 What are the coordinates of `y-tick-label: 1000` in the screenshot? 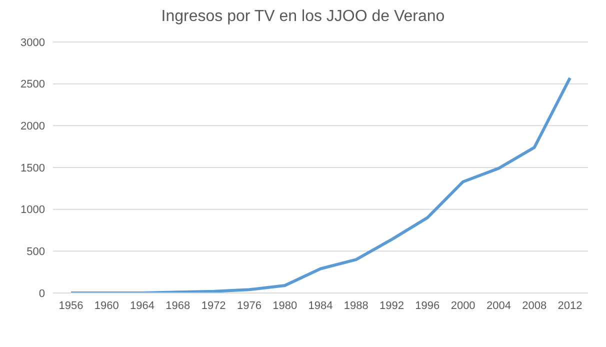 It's located at (32, 210).